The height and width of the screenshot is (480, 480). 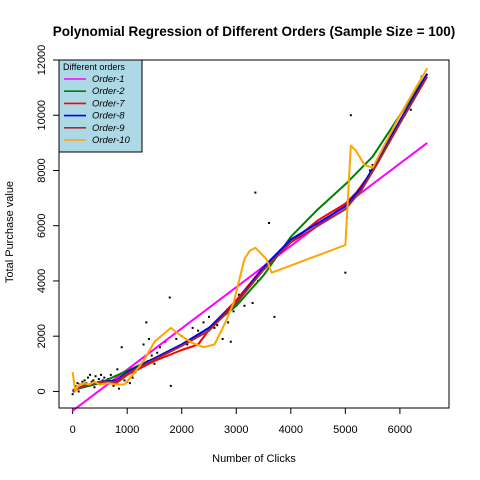 What do you see at coordinates (236, 430) in the screenshot?
I see `x-tick-label: 3000` at bounding box center [236, 430].